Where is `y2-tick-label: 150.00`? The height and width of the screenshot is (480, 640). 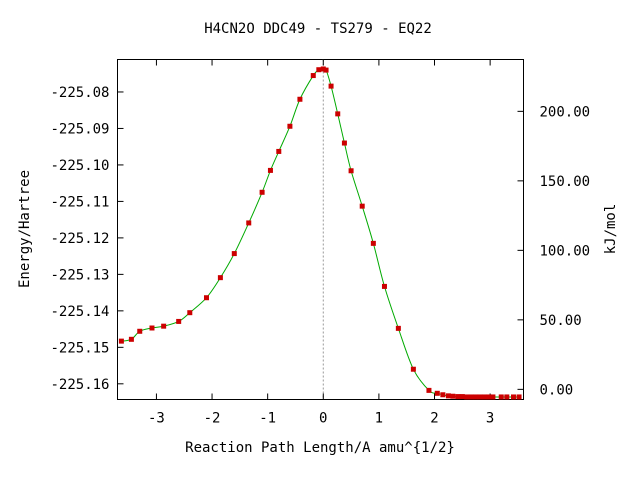
y2-tick-label: 150.00 is located at coordinates (565, 182).